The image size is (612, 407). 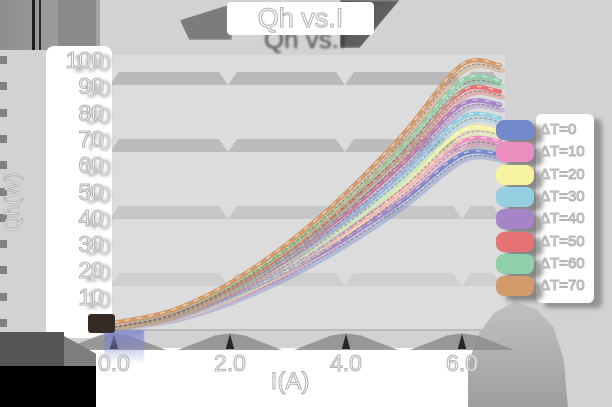 What do you see at coordinates (91, 138) in the screenshot?
I see `y-tick-label: 70` at bounding box center [91, 138].